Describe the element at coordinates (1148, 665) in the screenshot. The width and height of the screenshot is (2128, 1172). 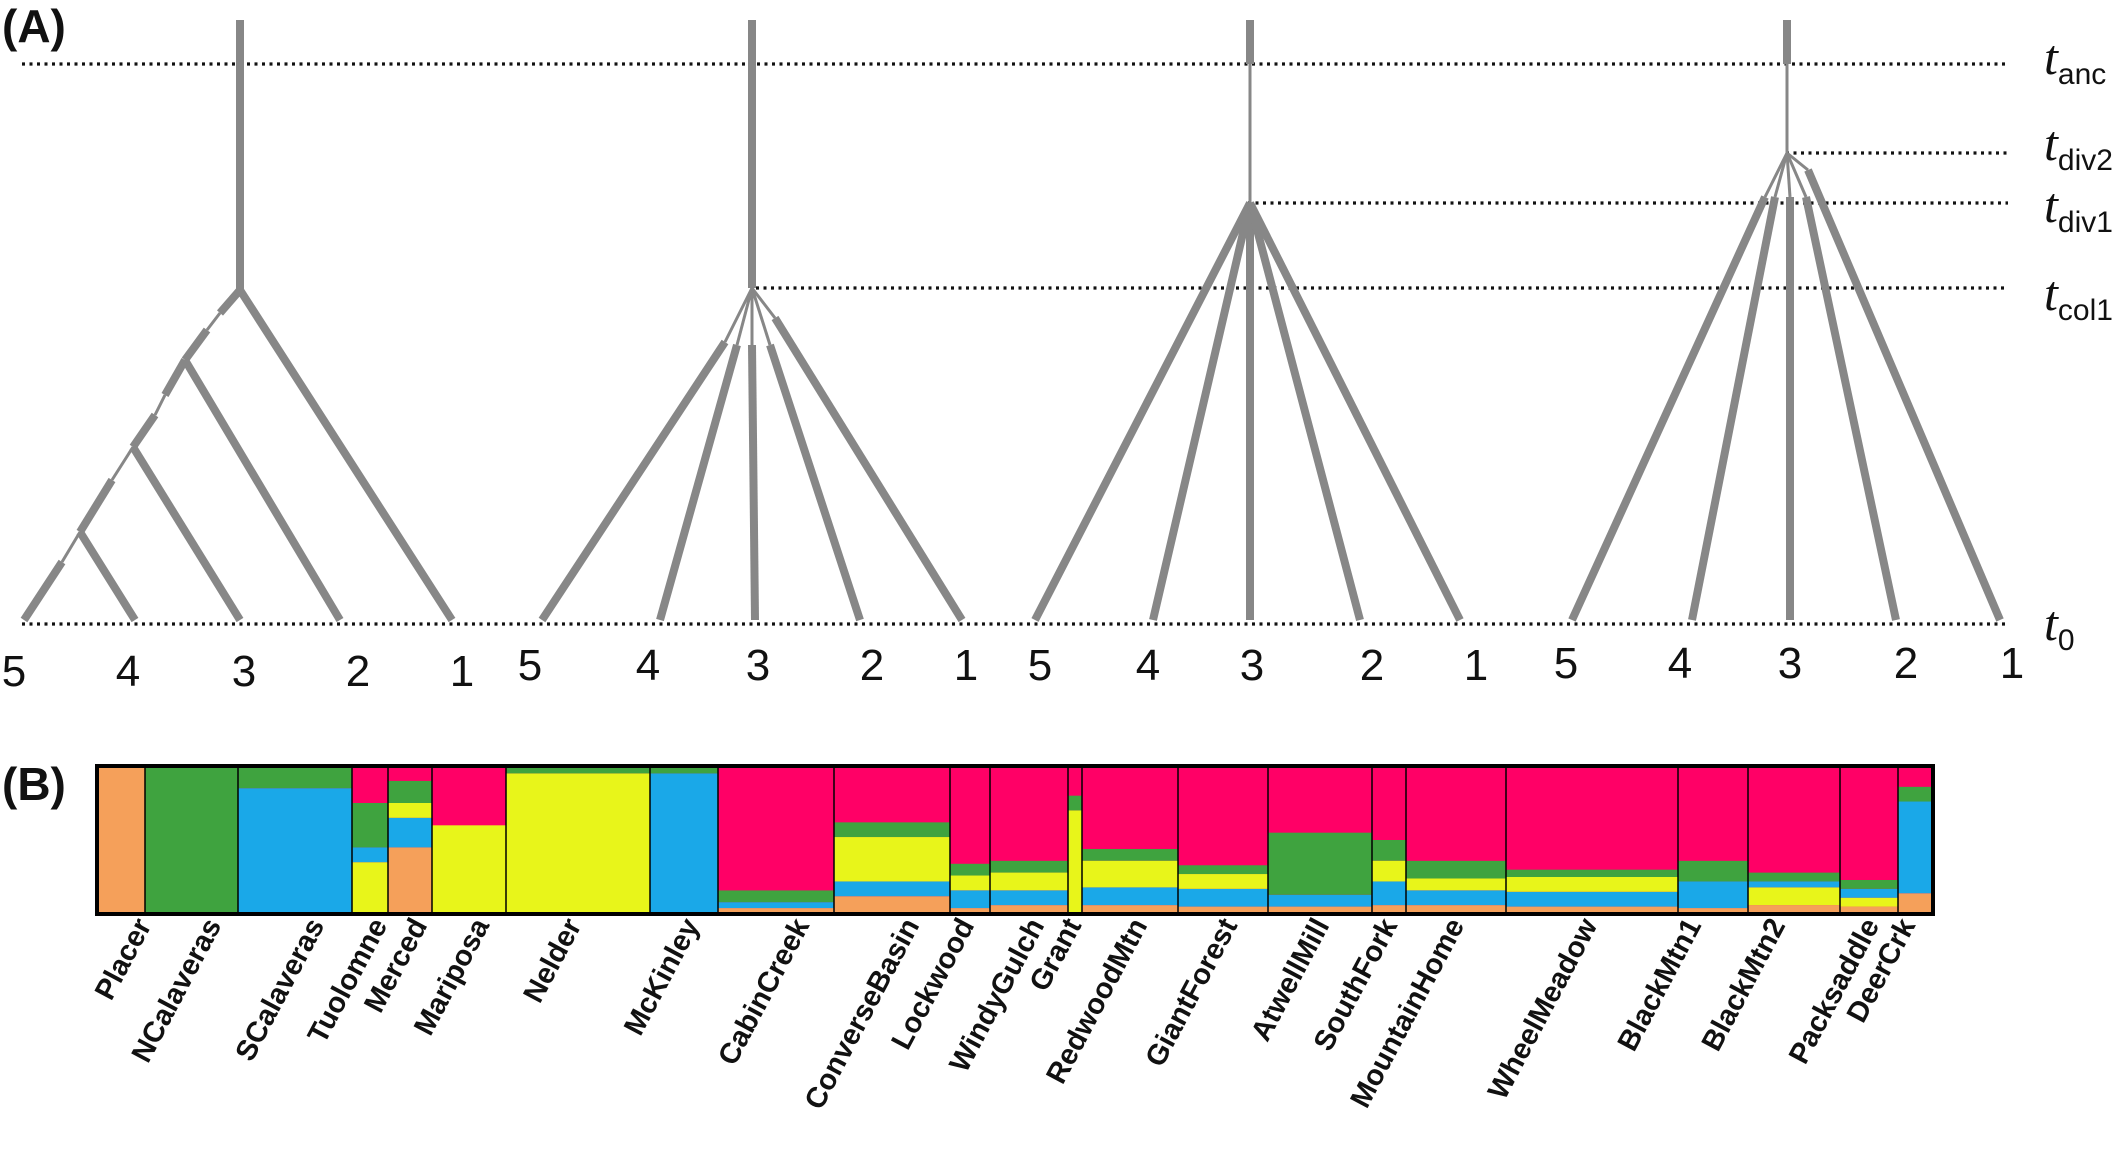
I see `tree-3-tip-4: 4` at that location.